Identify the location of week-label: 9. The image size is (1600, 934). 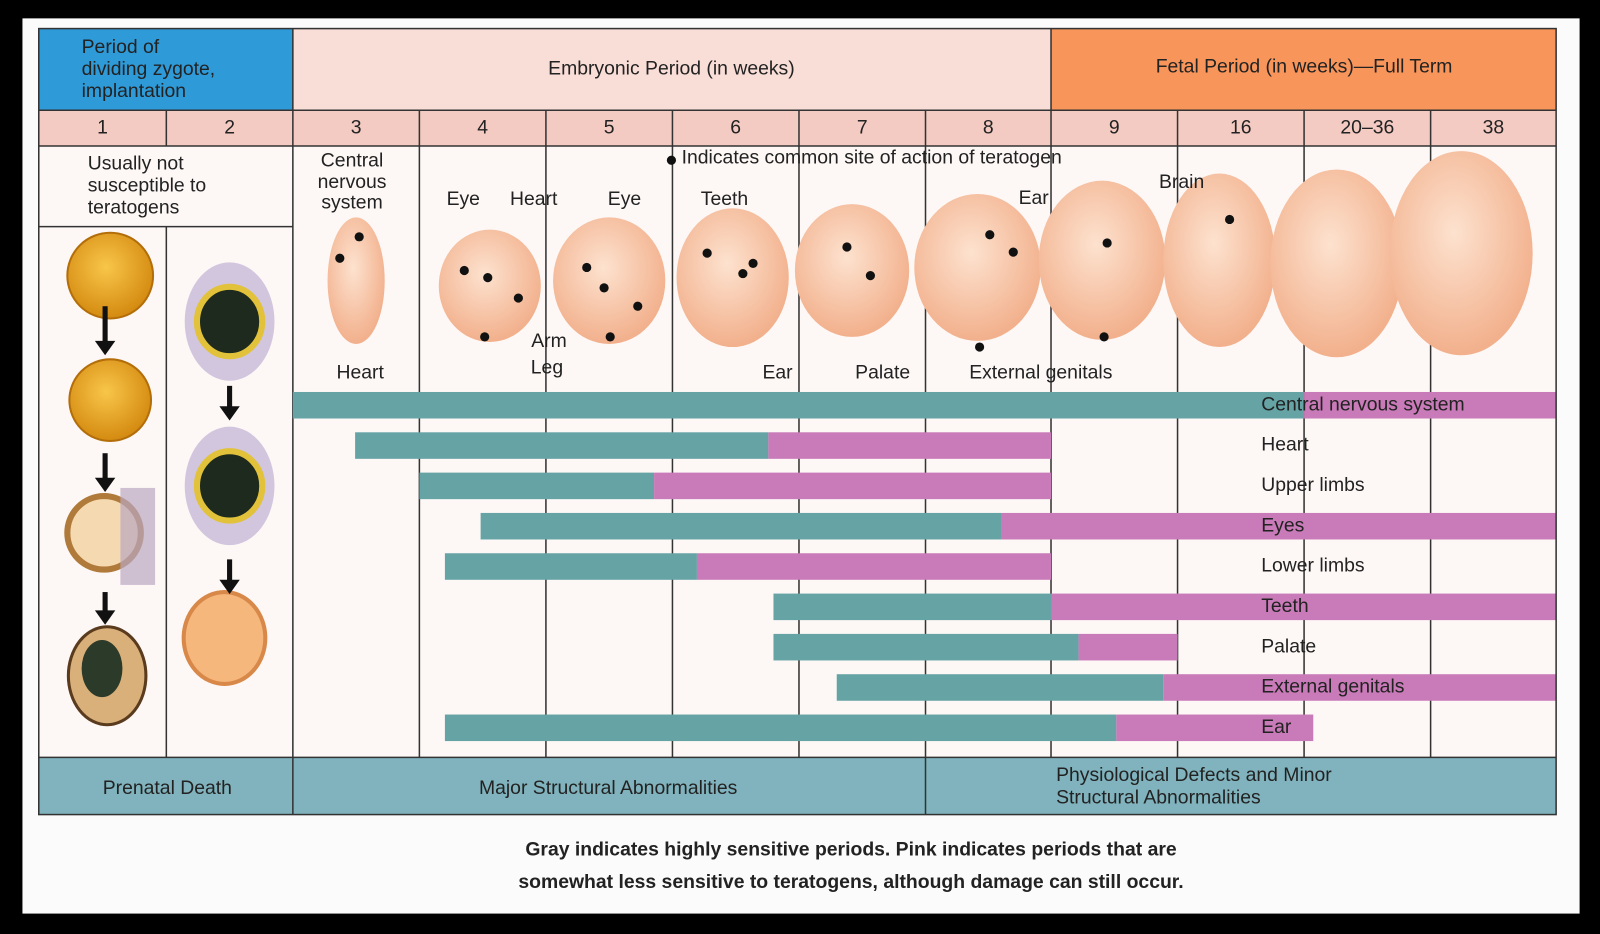
(1114, 128).